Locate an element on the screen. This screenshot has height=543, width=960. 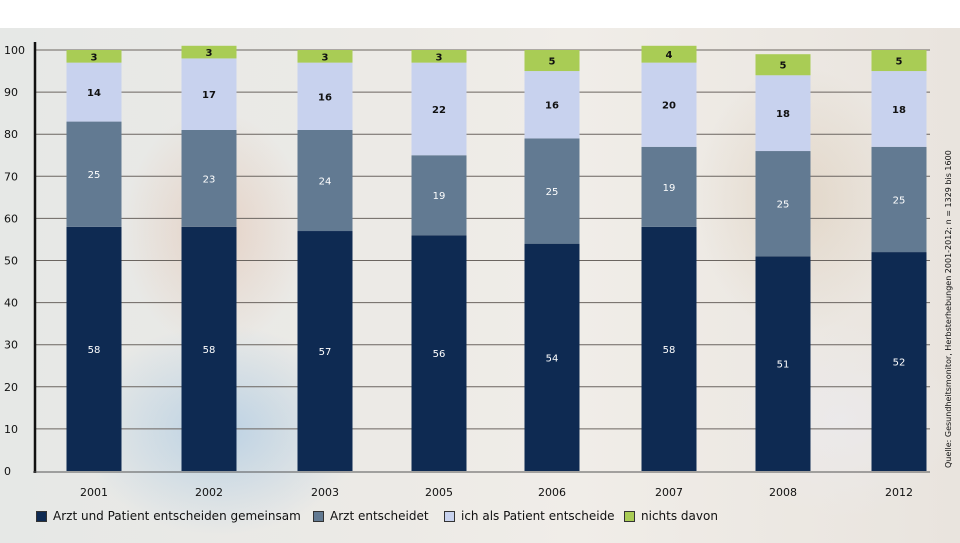
legend-item: Arzt entscheidet is located at coordinates (371, 516).